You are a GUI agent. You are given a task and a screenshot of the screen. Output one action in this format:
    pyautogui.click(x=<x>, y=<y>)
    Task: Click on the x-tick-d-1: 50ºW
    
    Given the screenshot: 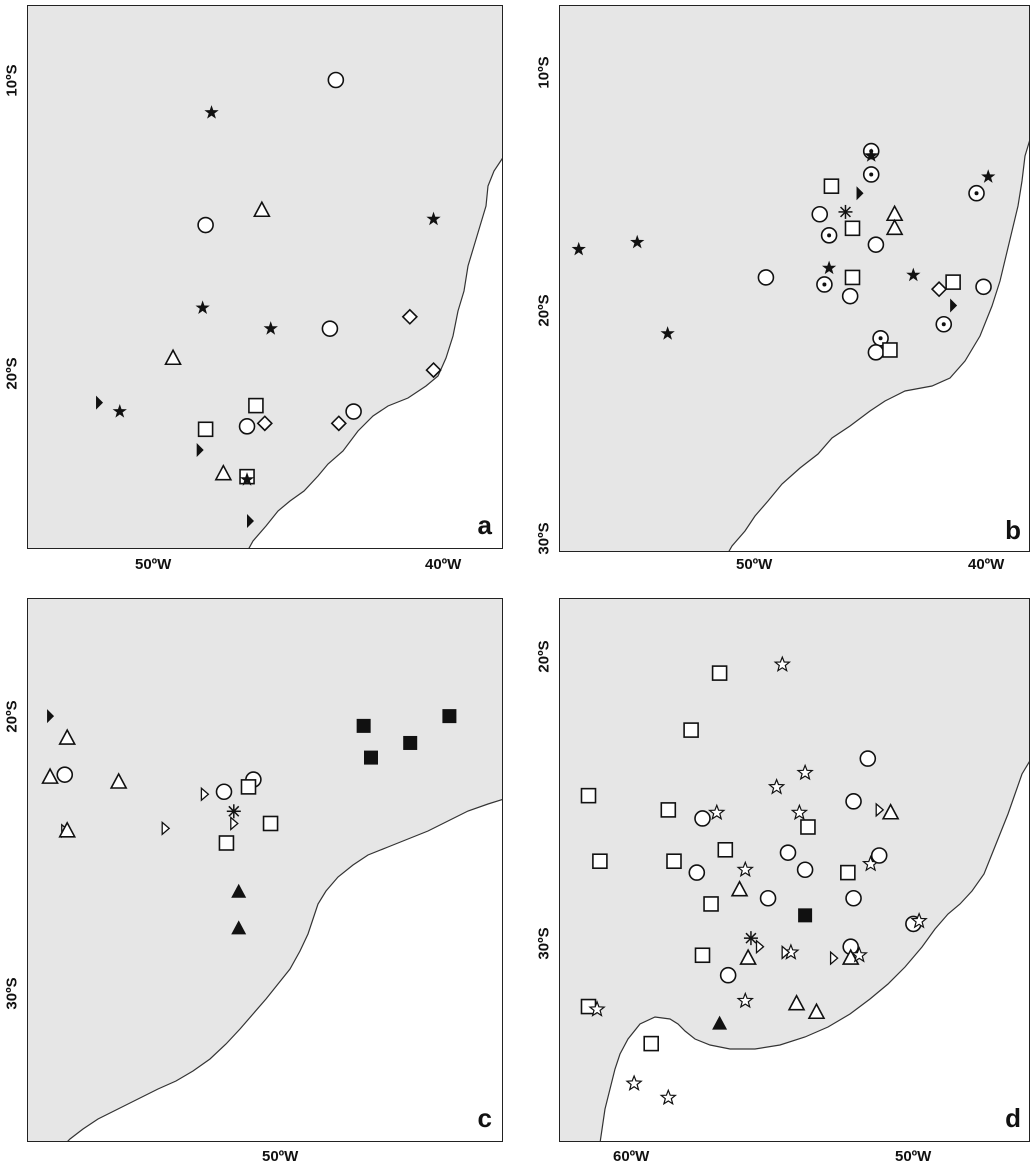 What is the action you would take?
    pyautogui.click(x=913, y=1156)
    